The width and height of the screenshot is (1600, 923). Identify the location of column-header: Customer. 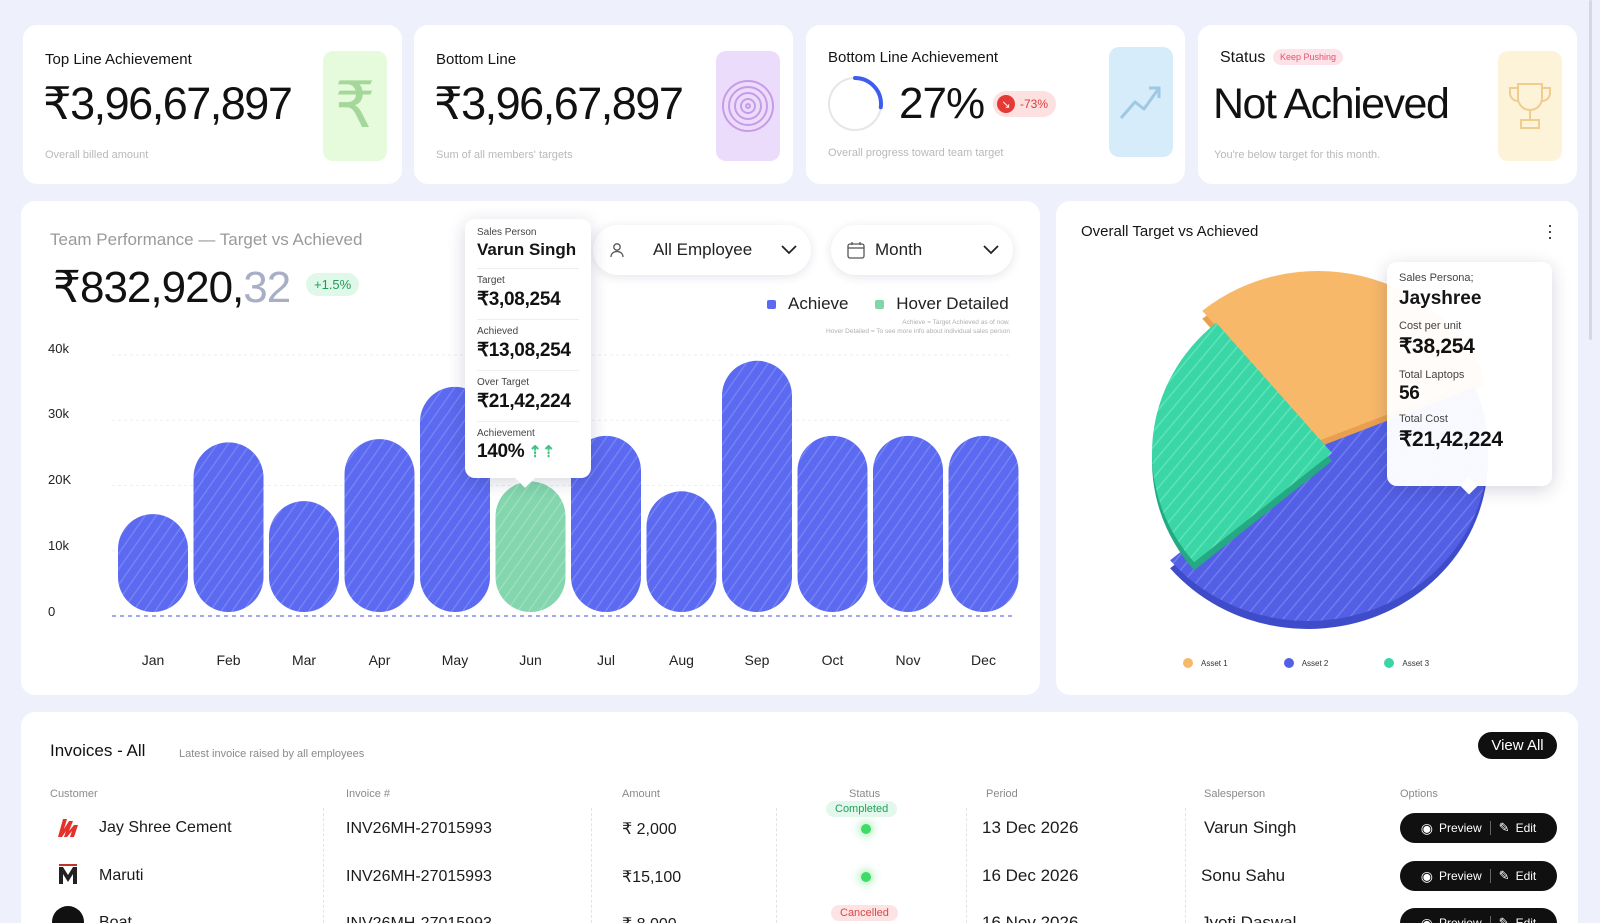
(74, 794).